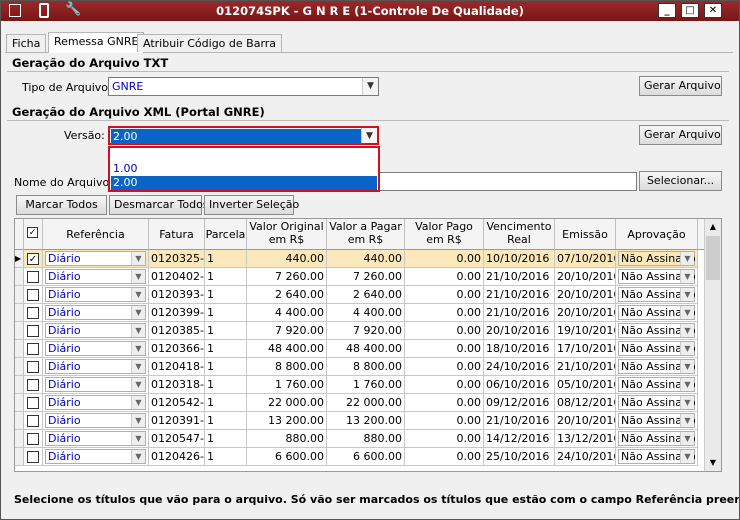 The width and height of the screenshot is (740, 520). Describe the element at coordinates (33, 259) in the screenshot. I see `row-checkbox: ✓` at that location.